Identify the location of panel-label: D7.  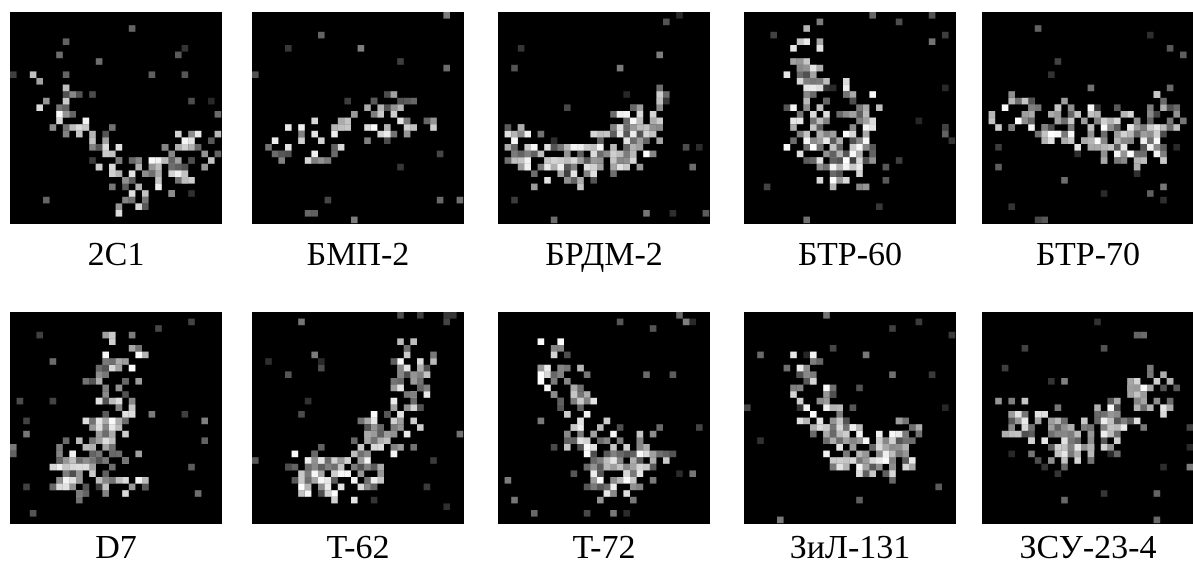
(116, 547).